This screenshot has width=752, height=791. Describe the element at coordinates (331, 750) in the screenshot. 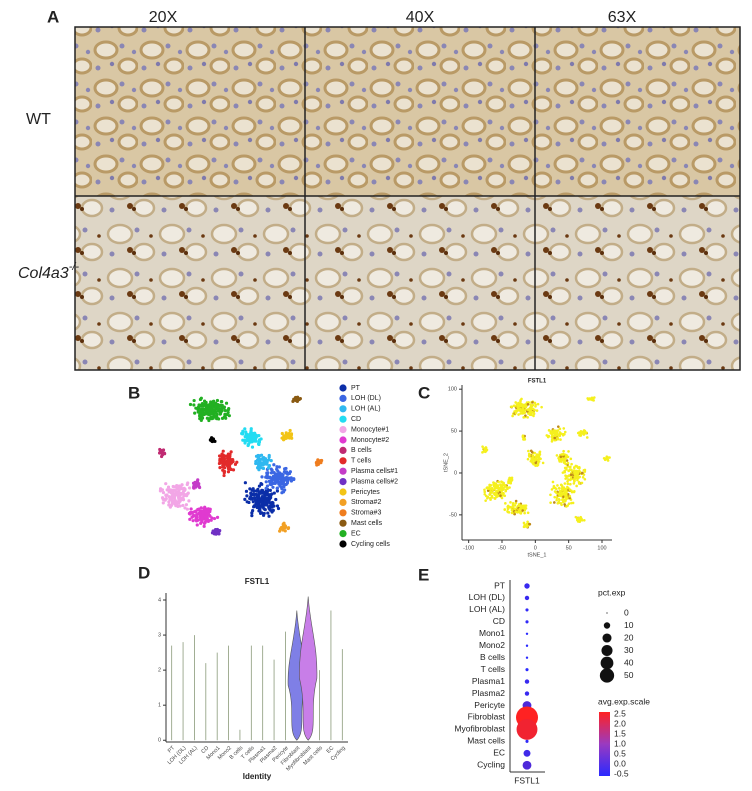

I see `x-tick-label: EC` at that location.